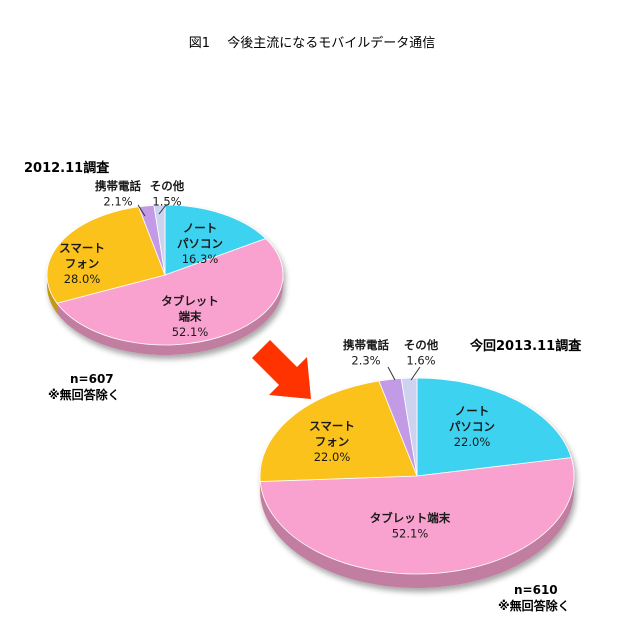 This screenshot has width=625, height=635. Describe the element at coordinates (536, 590) in the screenshot. I see `sample-size-2013: n=610` at that location.